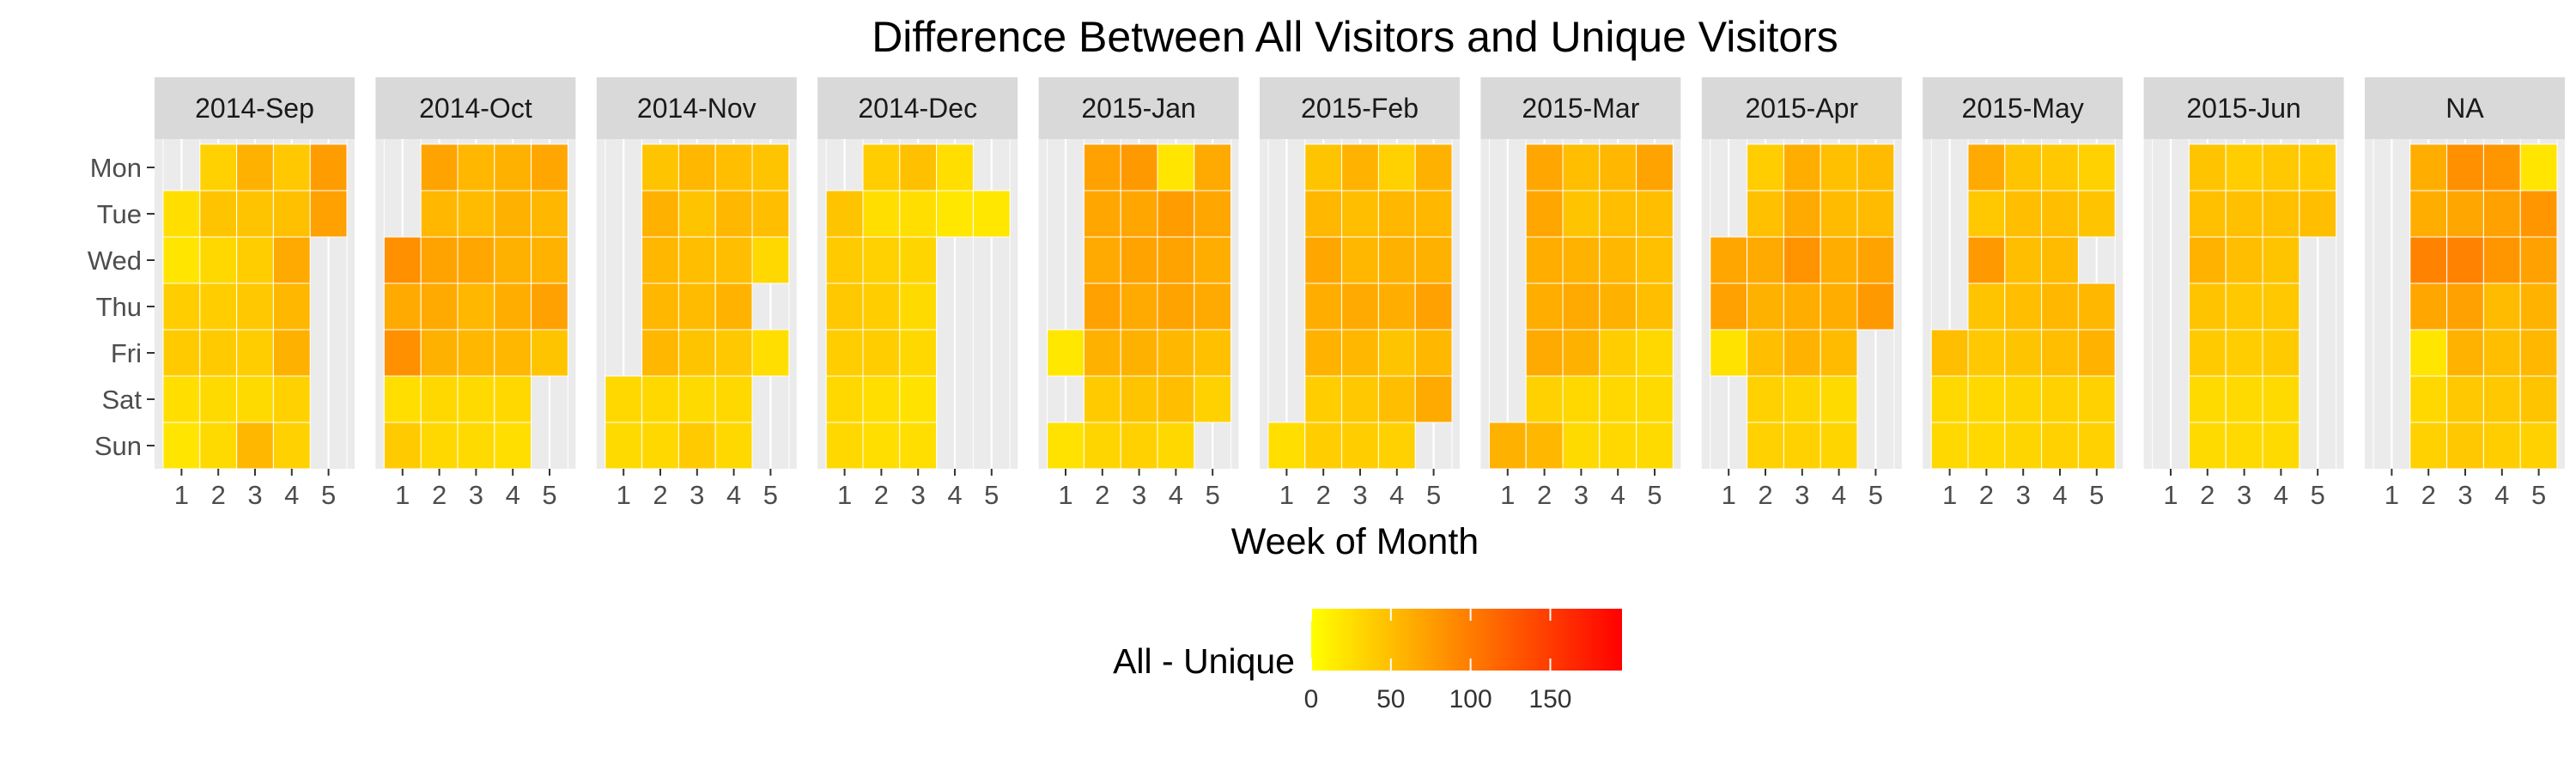 This screenshot has height=777, width=2576. Describe the element at coordinates (2465, 495) in the screenshot. I see `x-tick-label: 3` at that location.